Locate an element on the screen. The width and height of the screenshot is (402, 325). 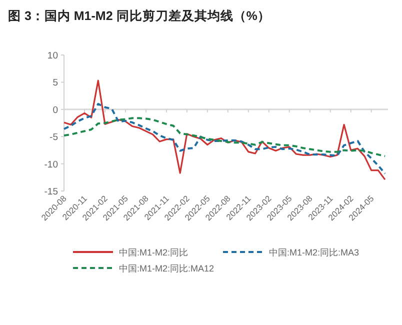
legend-label: 中国:M1-M2:同比:MA3 is located at coordinates (314, 253).